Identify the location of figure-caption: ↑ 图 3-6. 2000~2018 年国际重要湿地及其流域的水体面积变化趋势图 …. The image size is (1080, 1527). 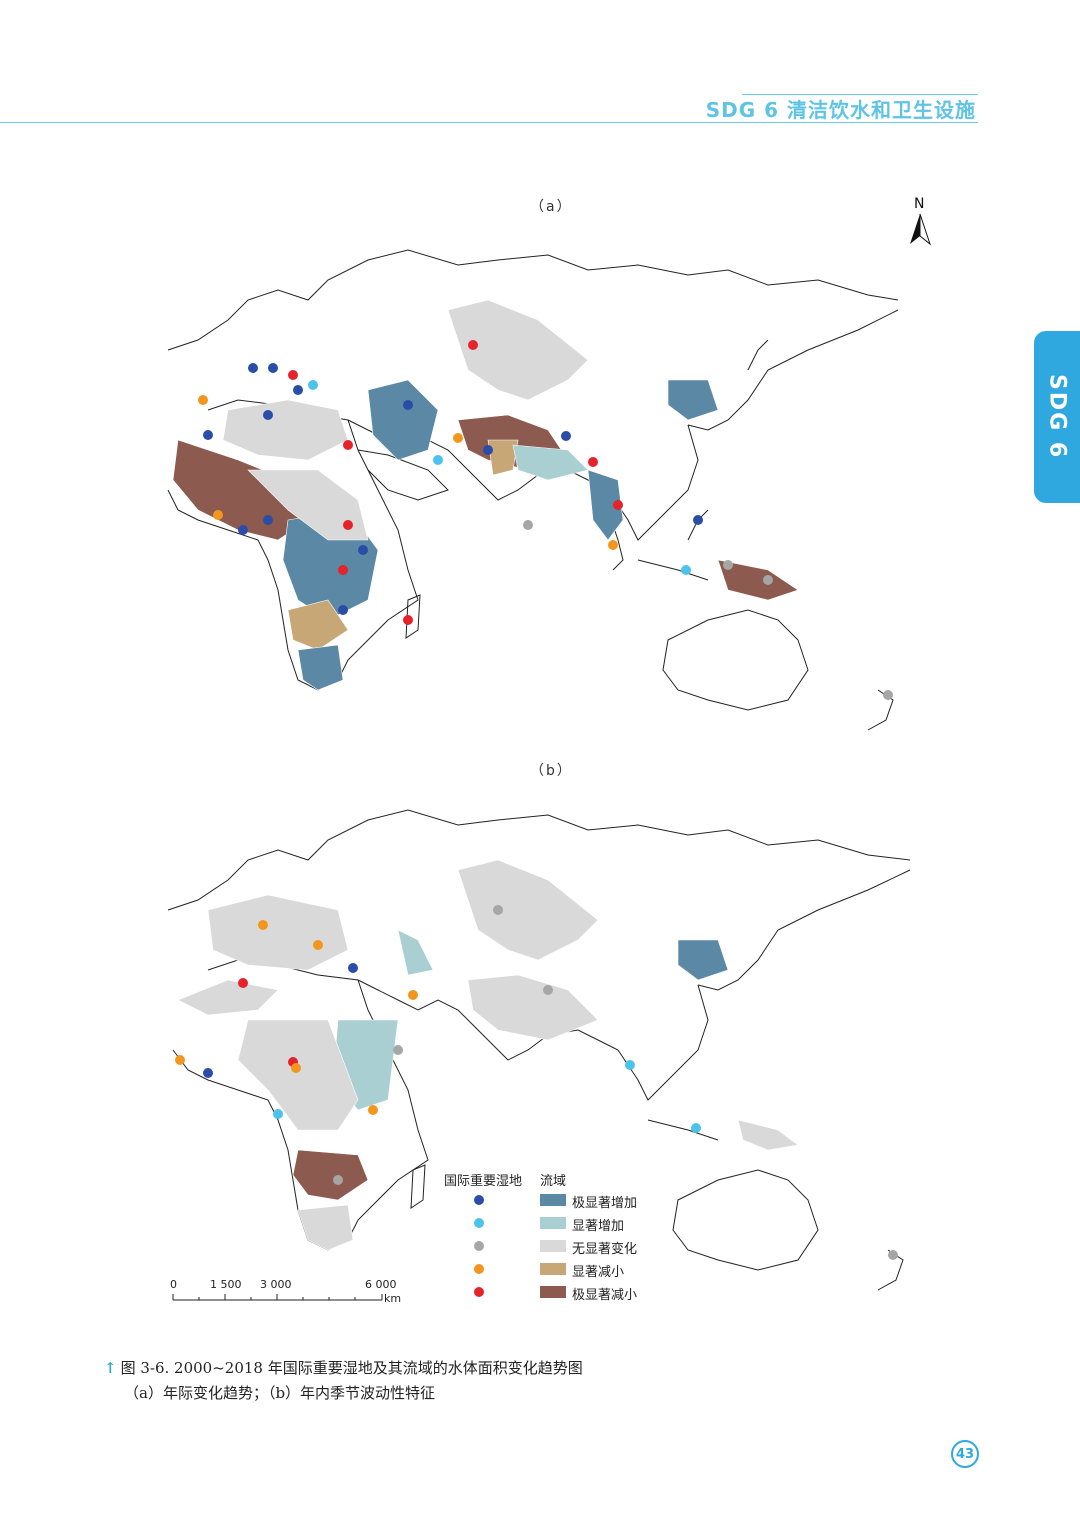
(343, 1381).